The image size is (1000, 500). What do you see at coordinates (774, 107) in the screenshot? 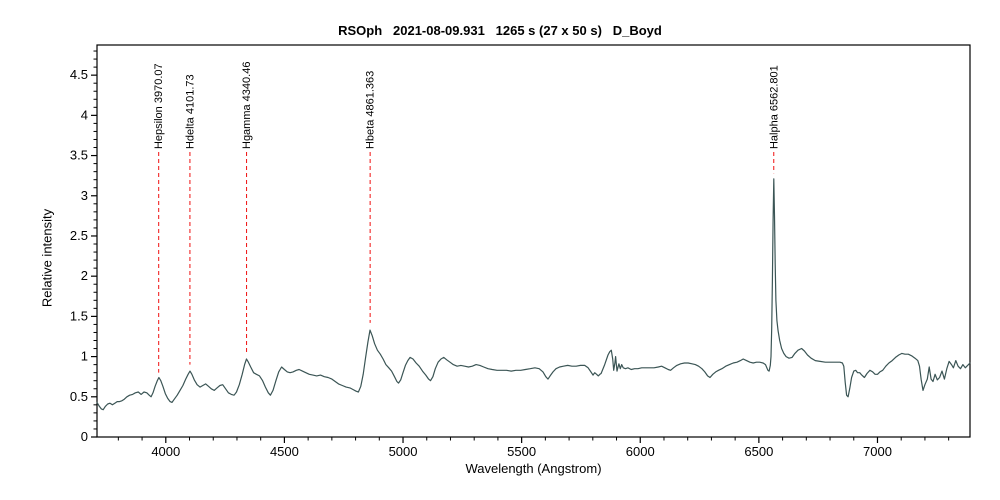
I see `spectral-line-label: Halpha 6562.801` at bounding box center [774, 107].